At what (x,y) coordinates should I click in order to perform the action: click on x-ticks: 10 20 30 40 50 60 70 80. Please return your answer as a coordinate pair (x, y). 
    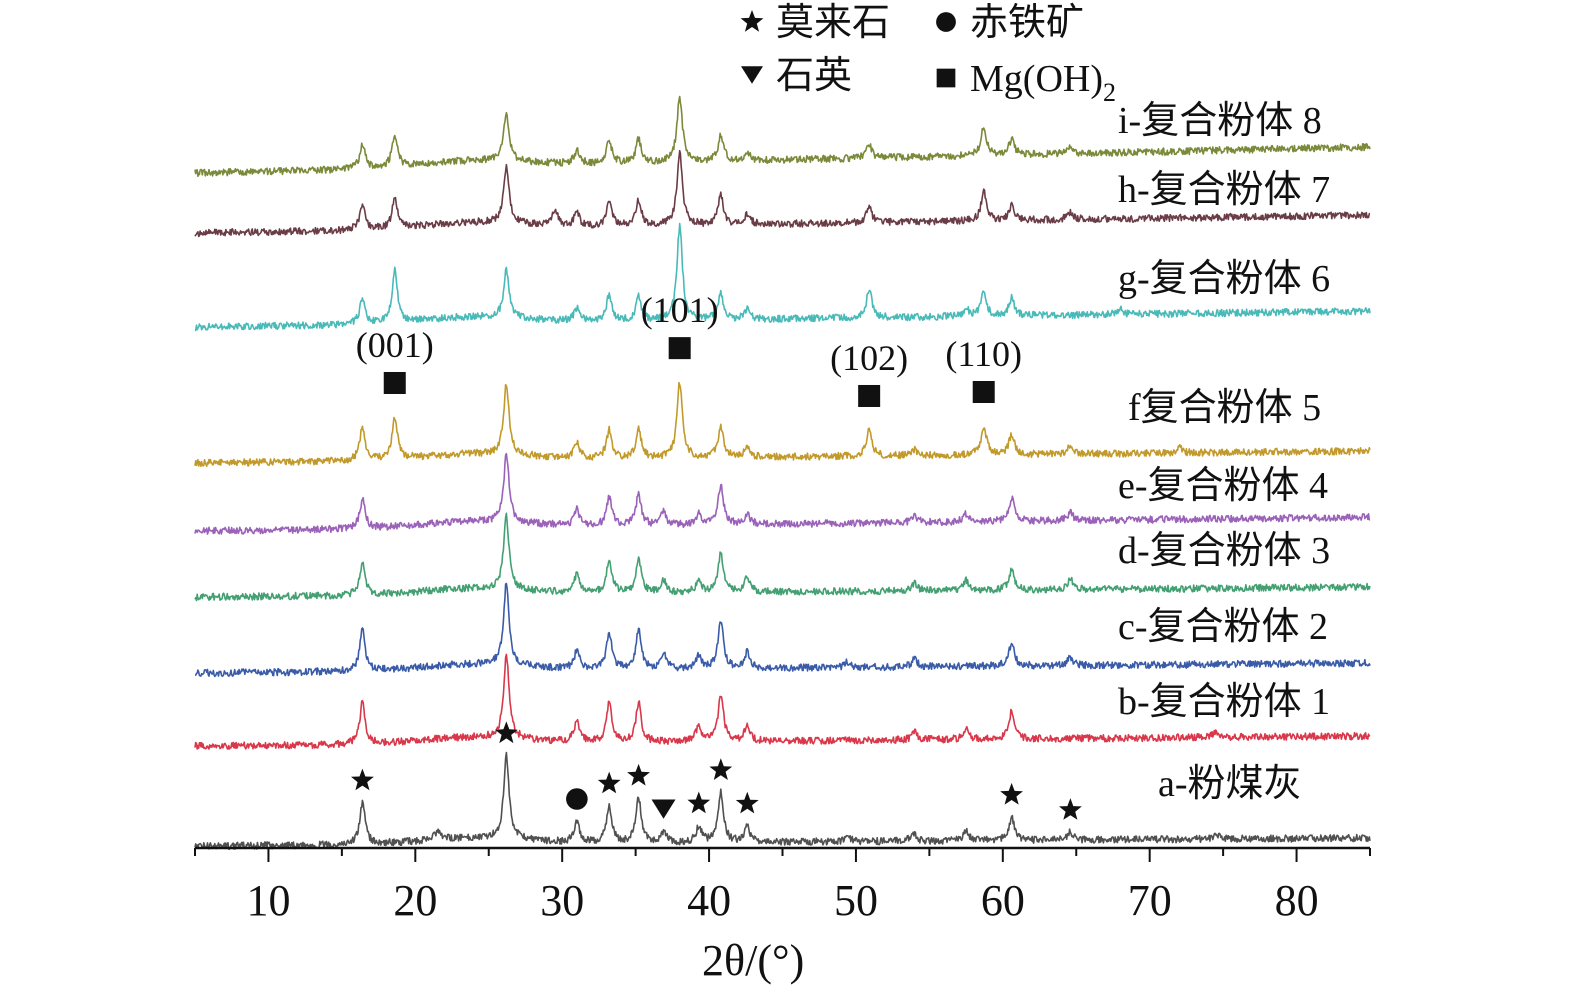
    Looking at the image, I should click on (782, 886).